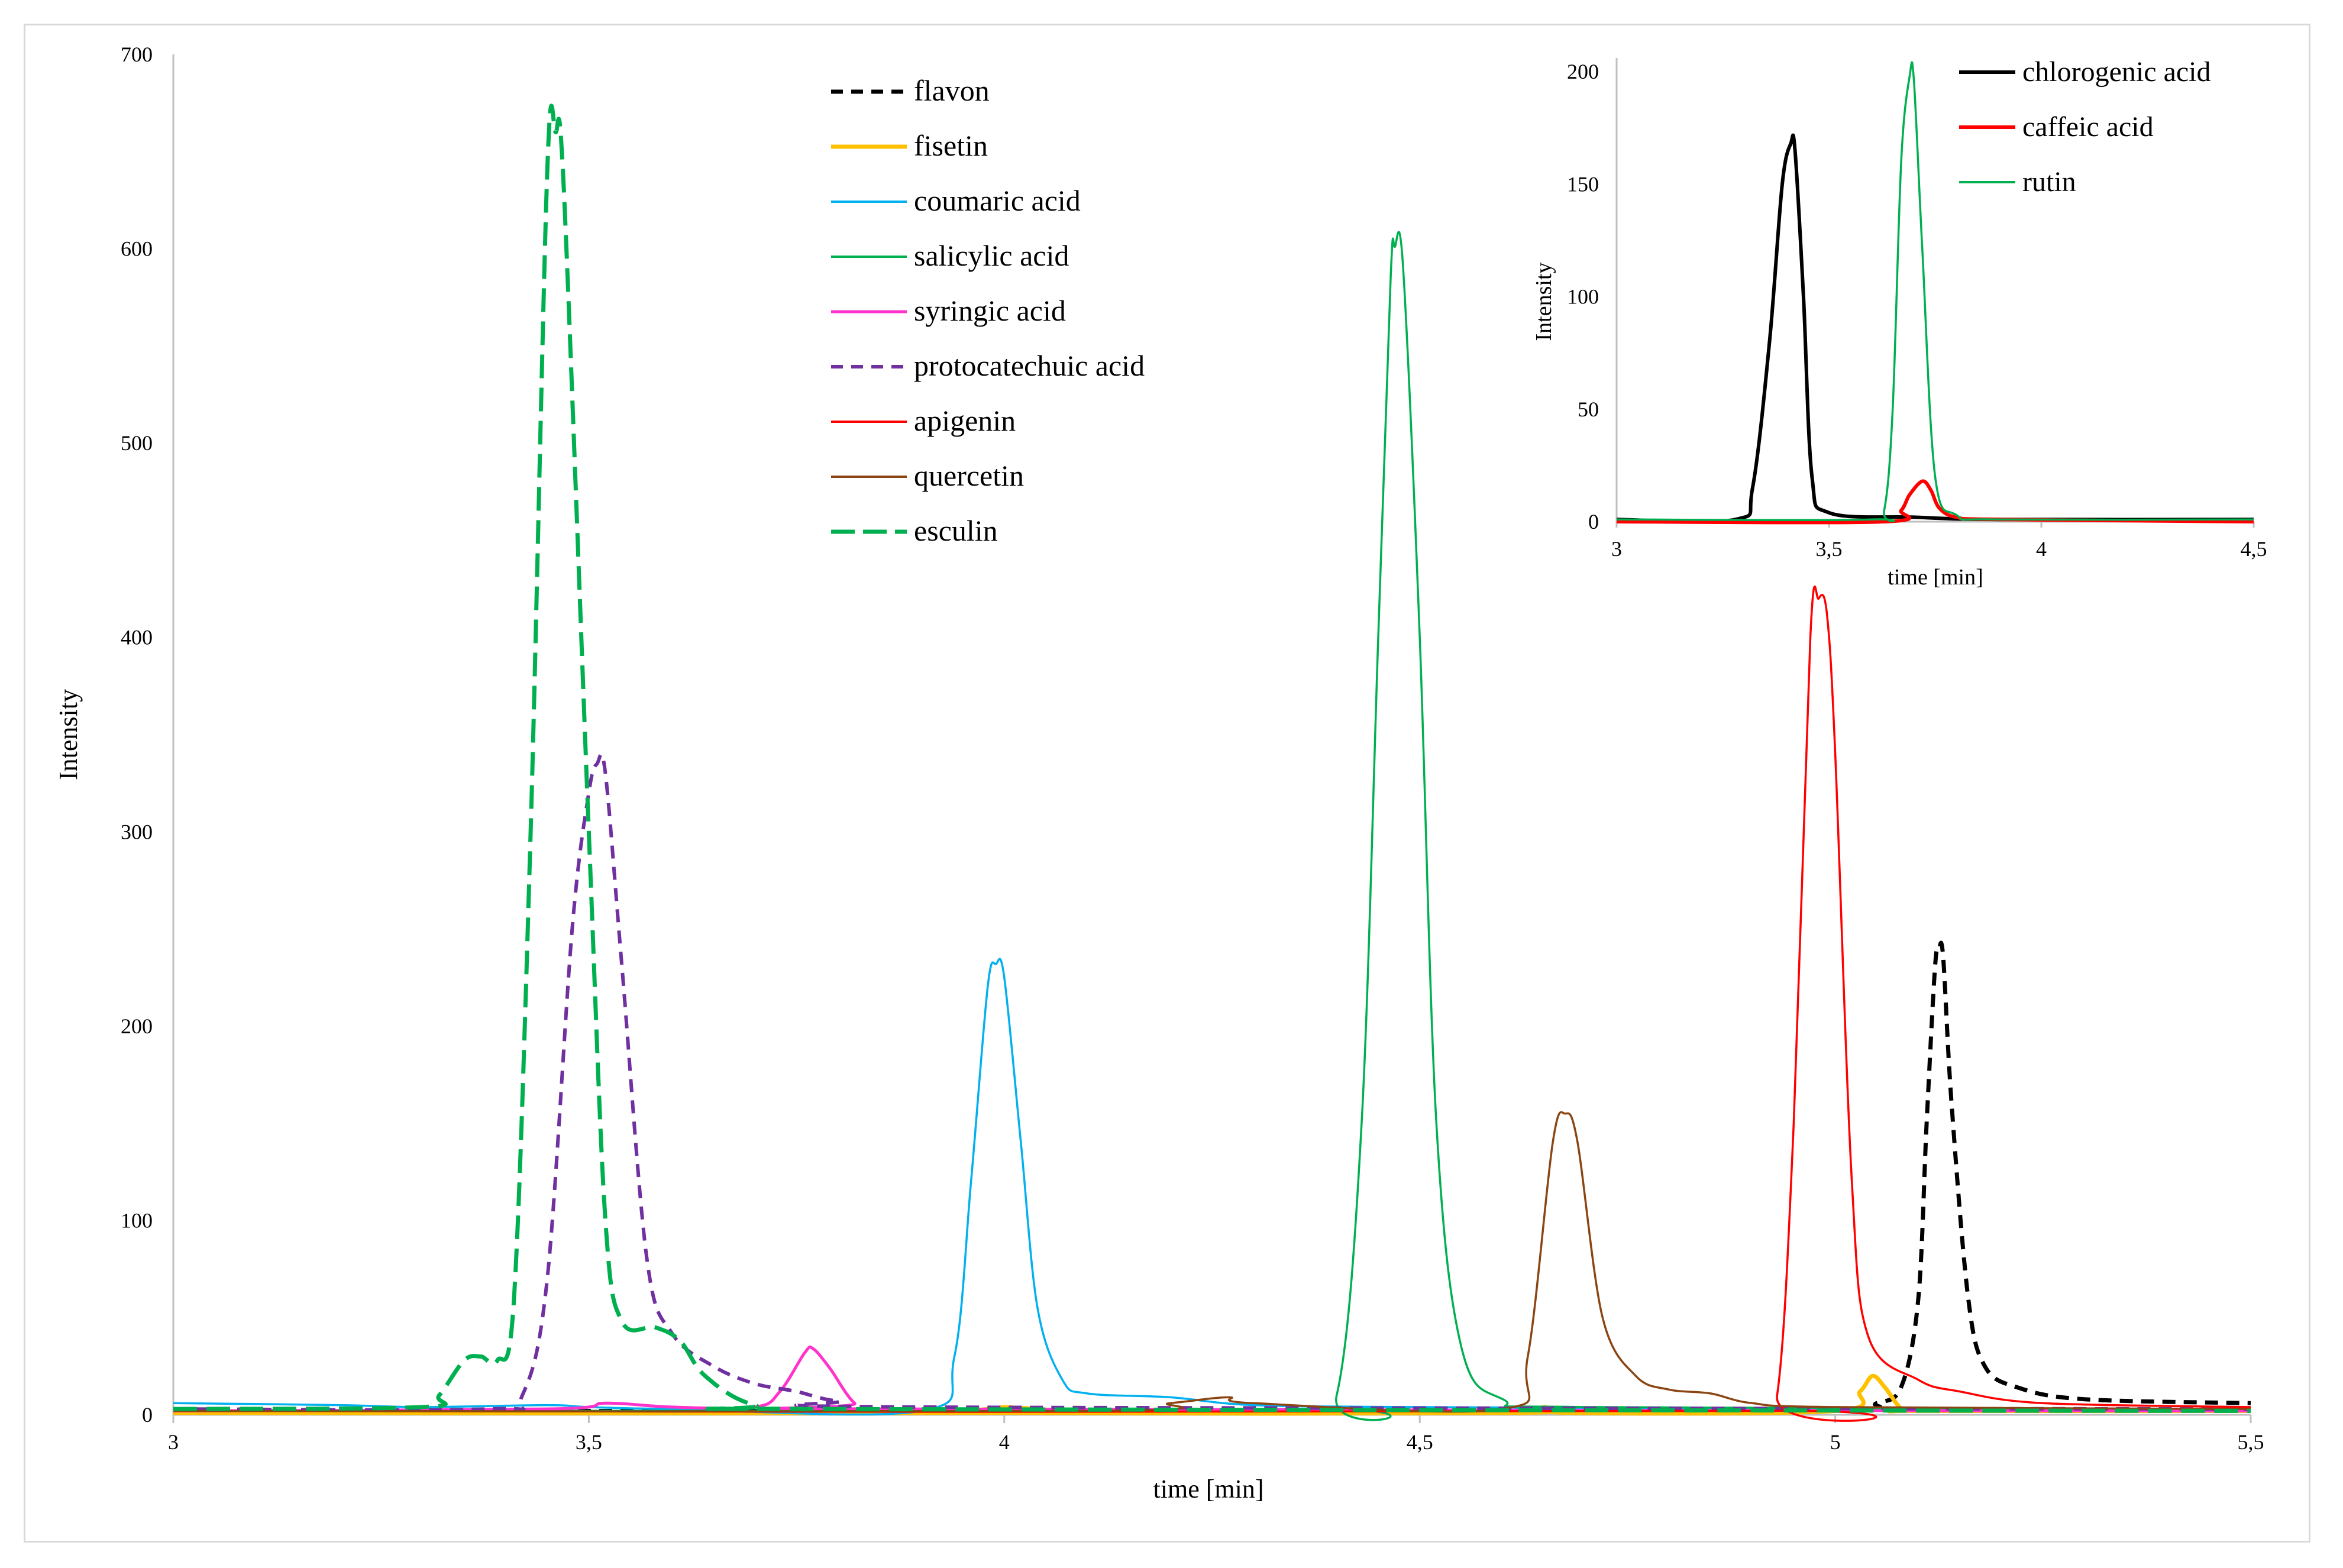  I want to click on legend-label: rutin, so click(2049, 182).